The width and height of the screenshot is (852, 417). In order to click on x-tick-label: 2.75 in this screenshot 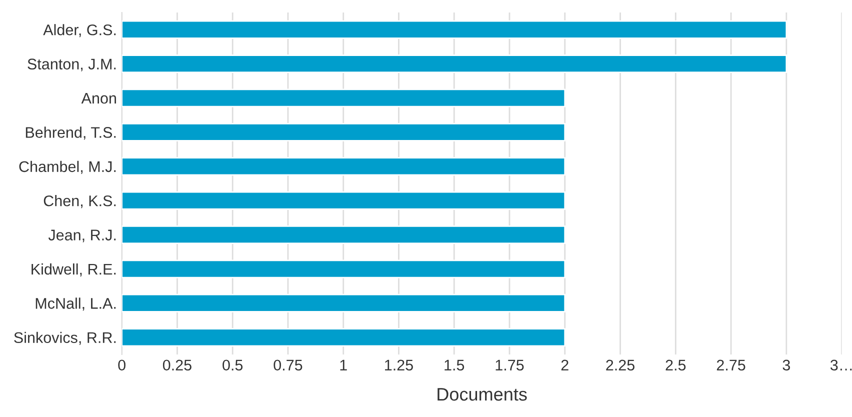, I will do `click(731, 365)`.